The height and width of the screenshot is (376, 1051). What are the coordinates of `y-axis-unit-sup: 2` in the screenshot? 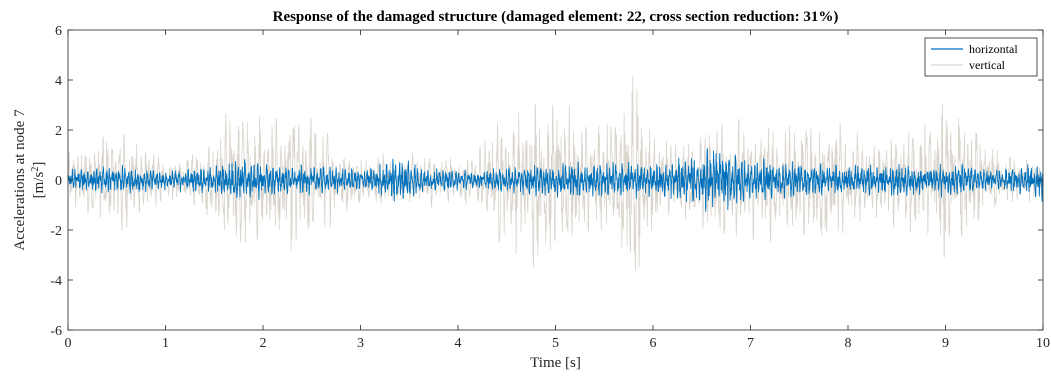 It's located at (35, 169).